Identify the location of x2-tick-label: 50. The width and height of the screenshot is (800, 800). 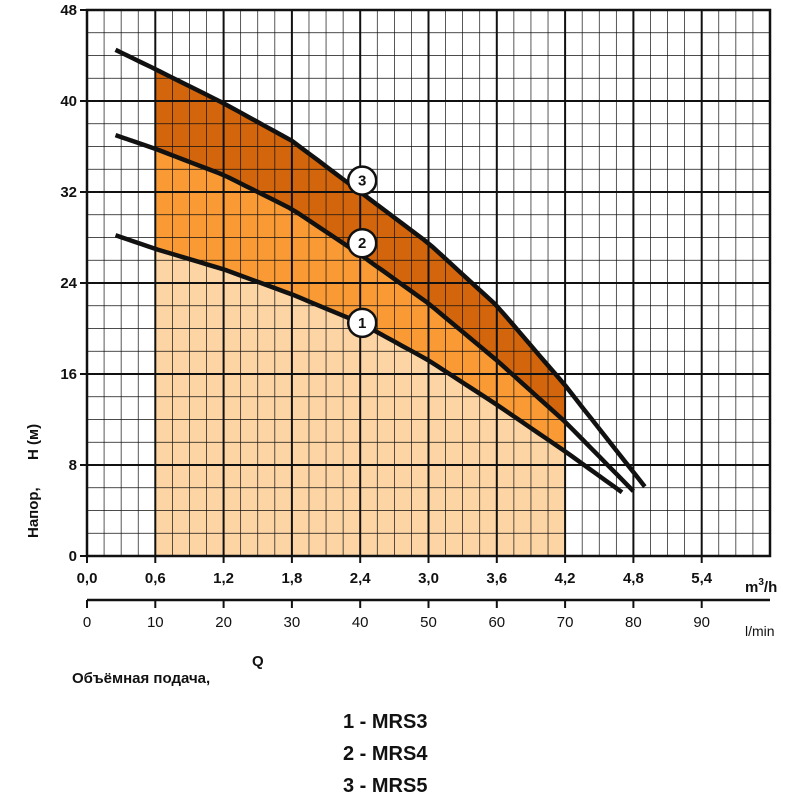
(428, 622).